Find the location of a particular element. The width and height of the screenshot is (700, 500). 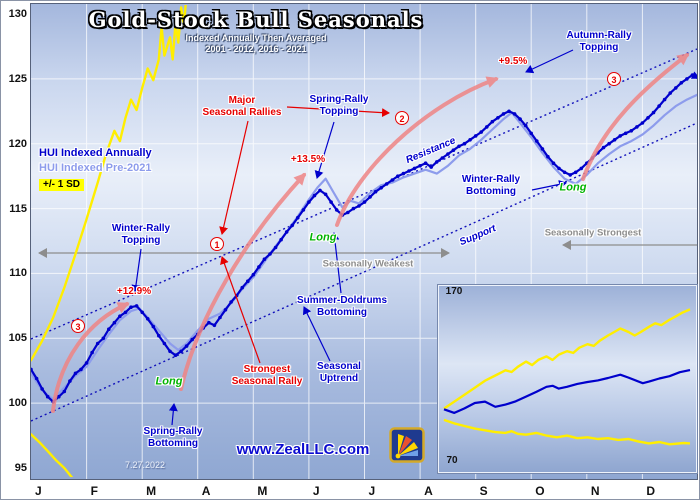

x-month-label: D is located at coordinates (651, 491).